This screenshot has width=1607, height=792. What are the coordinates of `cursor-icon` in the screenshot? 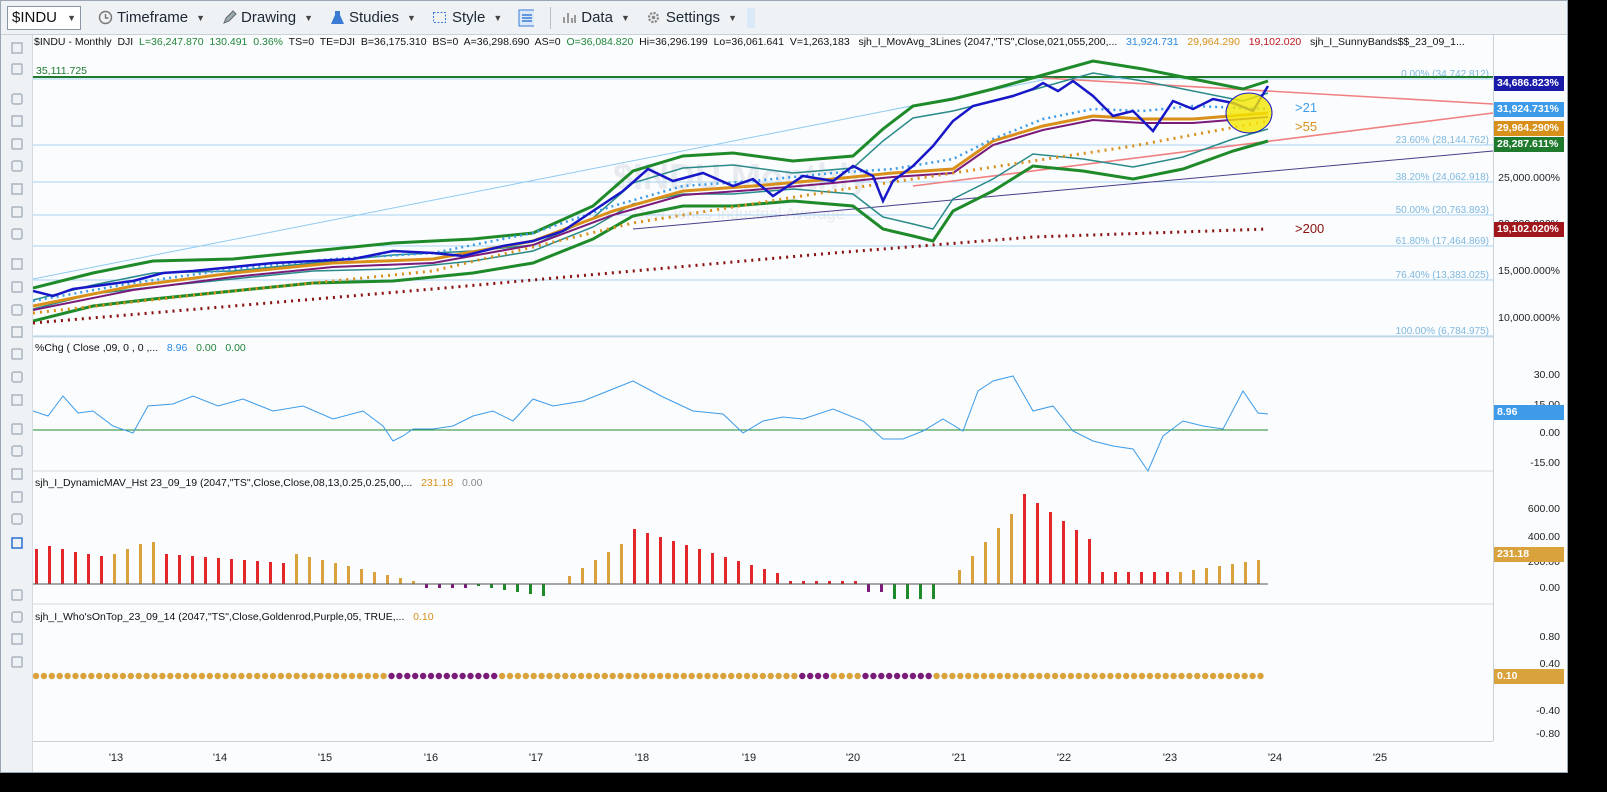 It's located at (17, 48).